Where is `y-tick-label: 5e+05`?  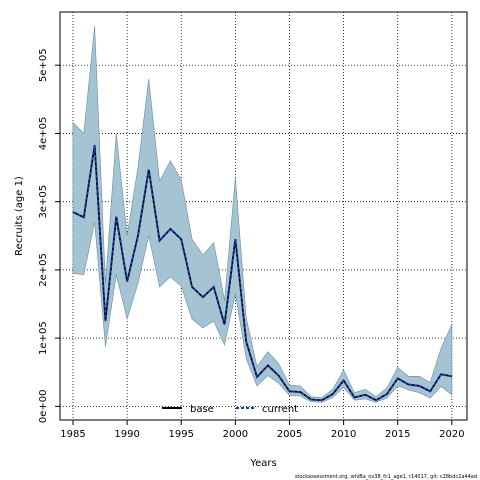 y-tick-label: 5e+05 is located at coordinates (43, 65).